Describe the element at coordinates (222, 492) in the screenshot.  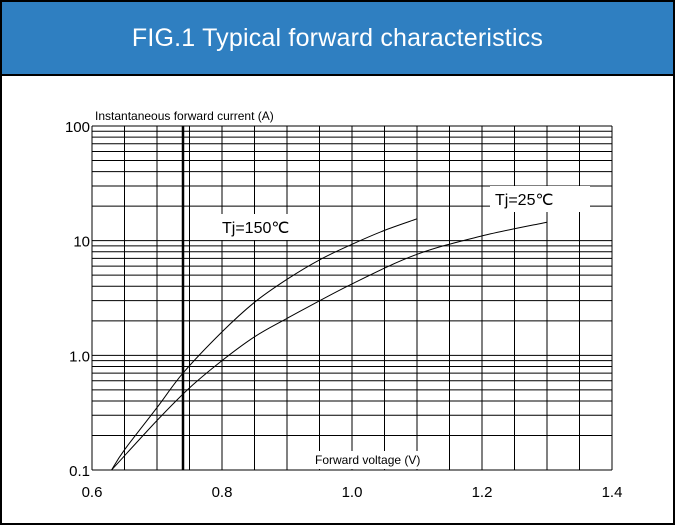
I see `x-tick-label: 0.8` at that location.